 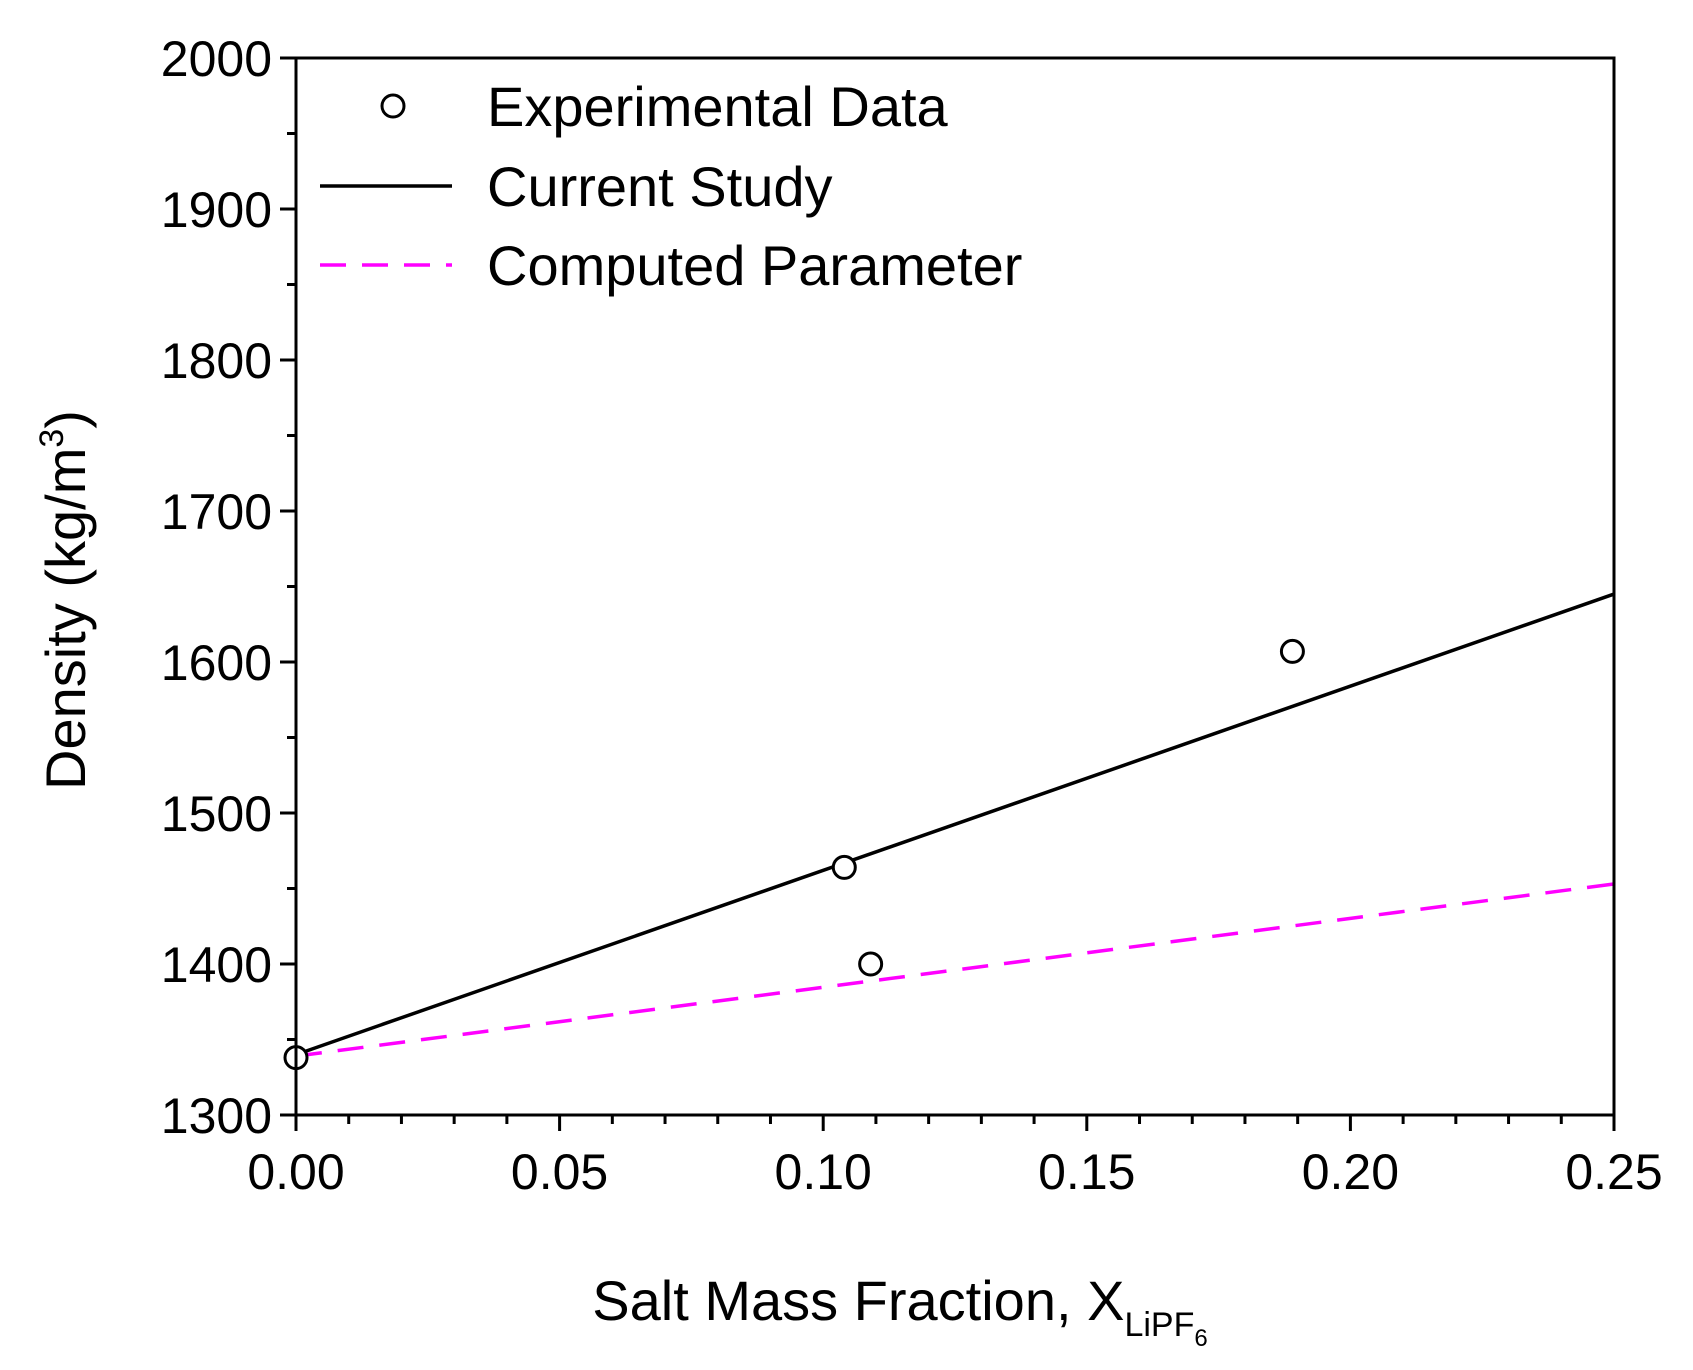 What do you see at coordinates (718, 106) in the screenshot?
I see `legend-label: Experimental Data` at bounding box center [718, 106].